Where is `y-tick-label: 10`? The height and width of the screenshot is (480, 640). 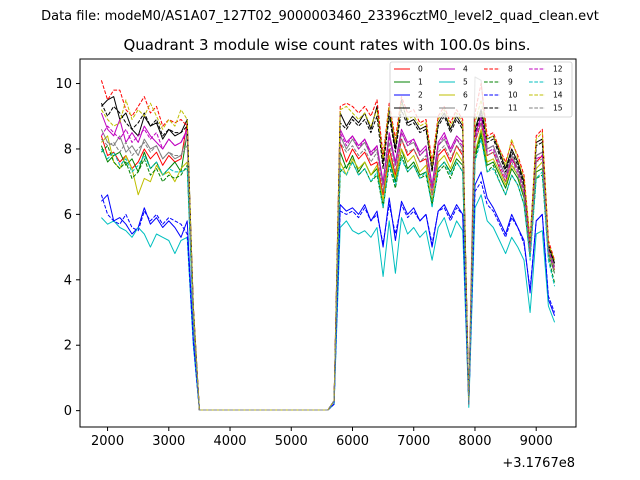 y-tick-label: 10 is located at coordinates (63, 84).